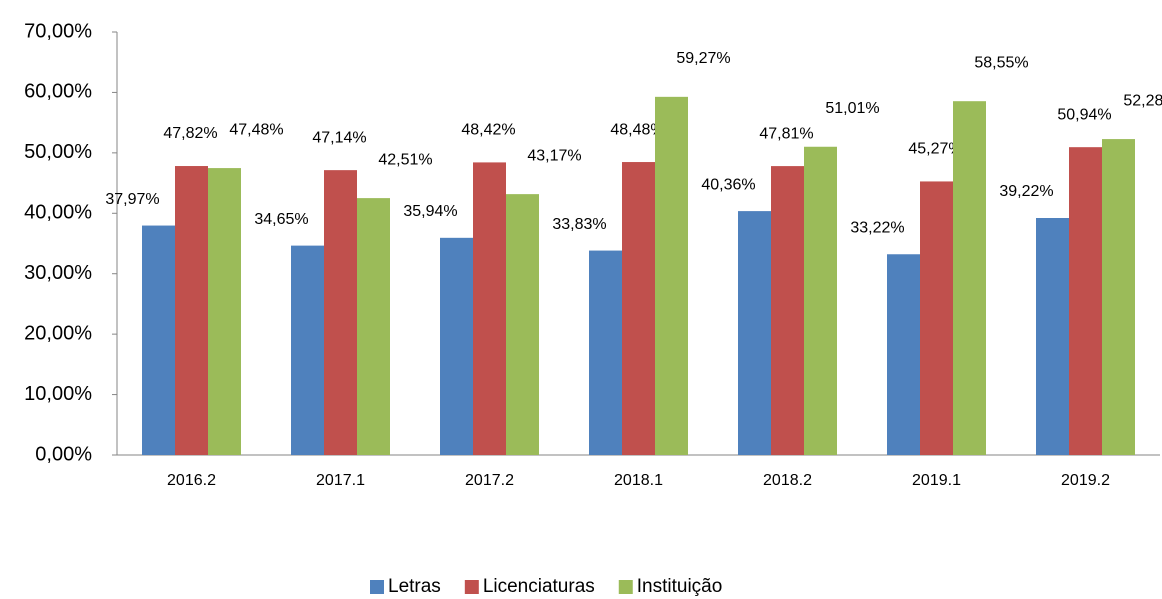 The height and width of the screenshot is (599, 1162). Describe the element at coordinates (539, 586) in the screenshot. I see `legend-label: Licenciaturas` at that location.